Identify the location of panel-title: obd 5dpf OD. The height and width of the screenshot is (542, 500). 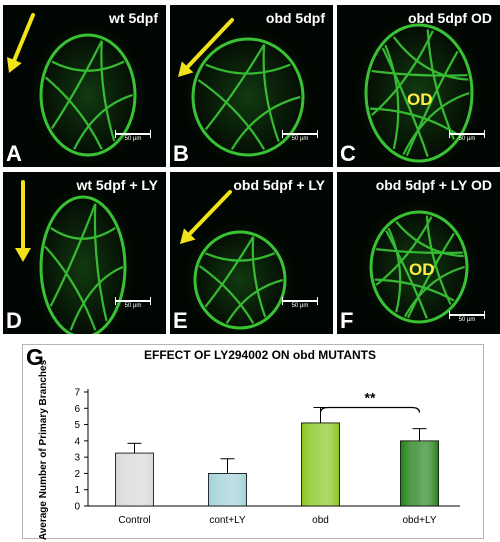
(450, 18).